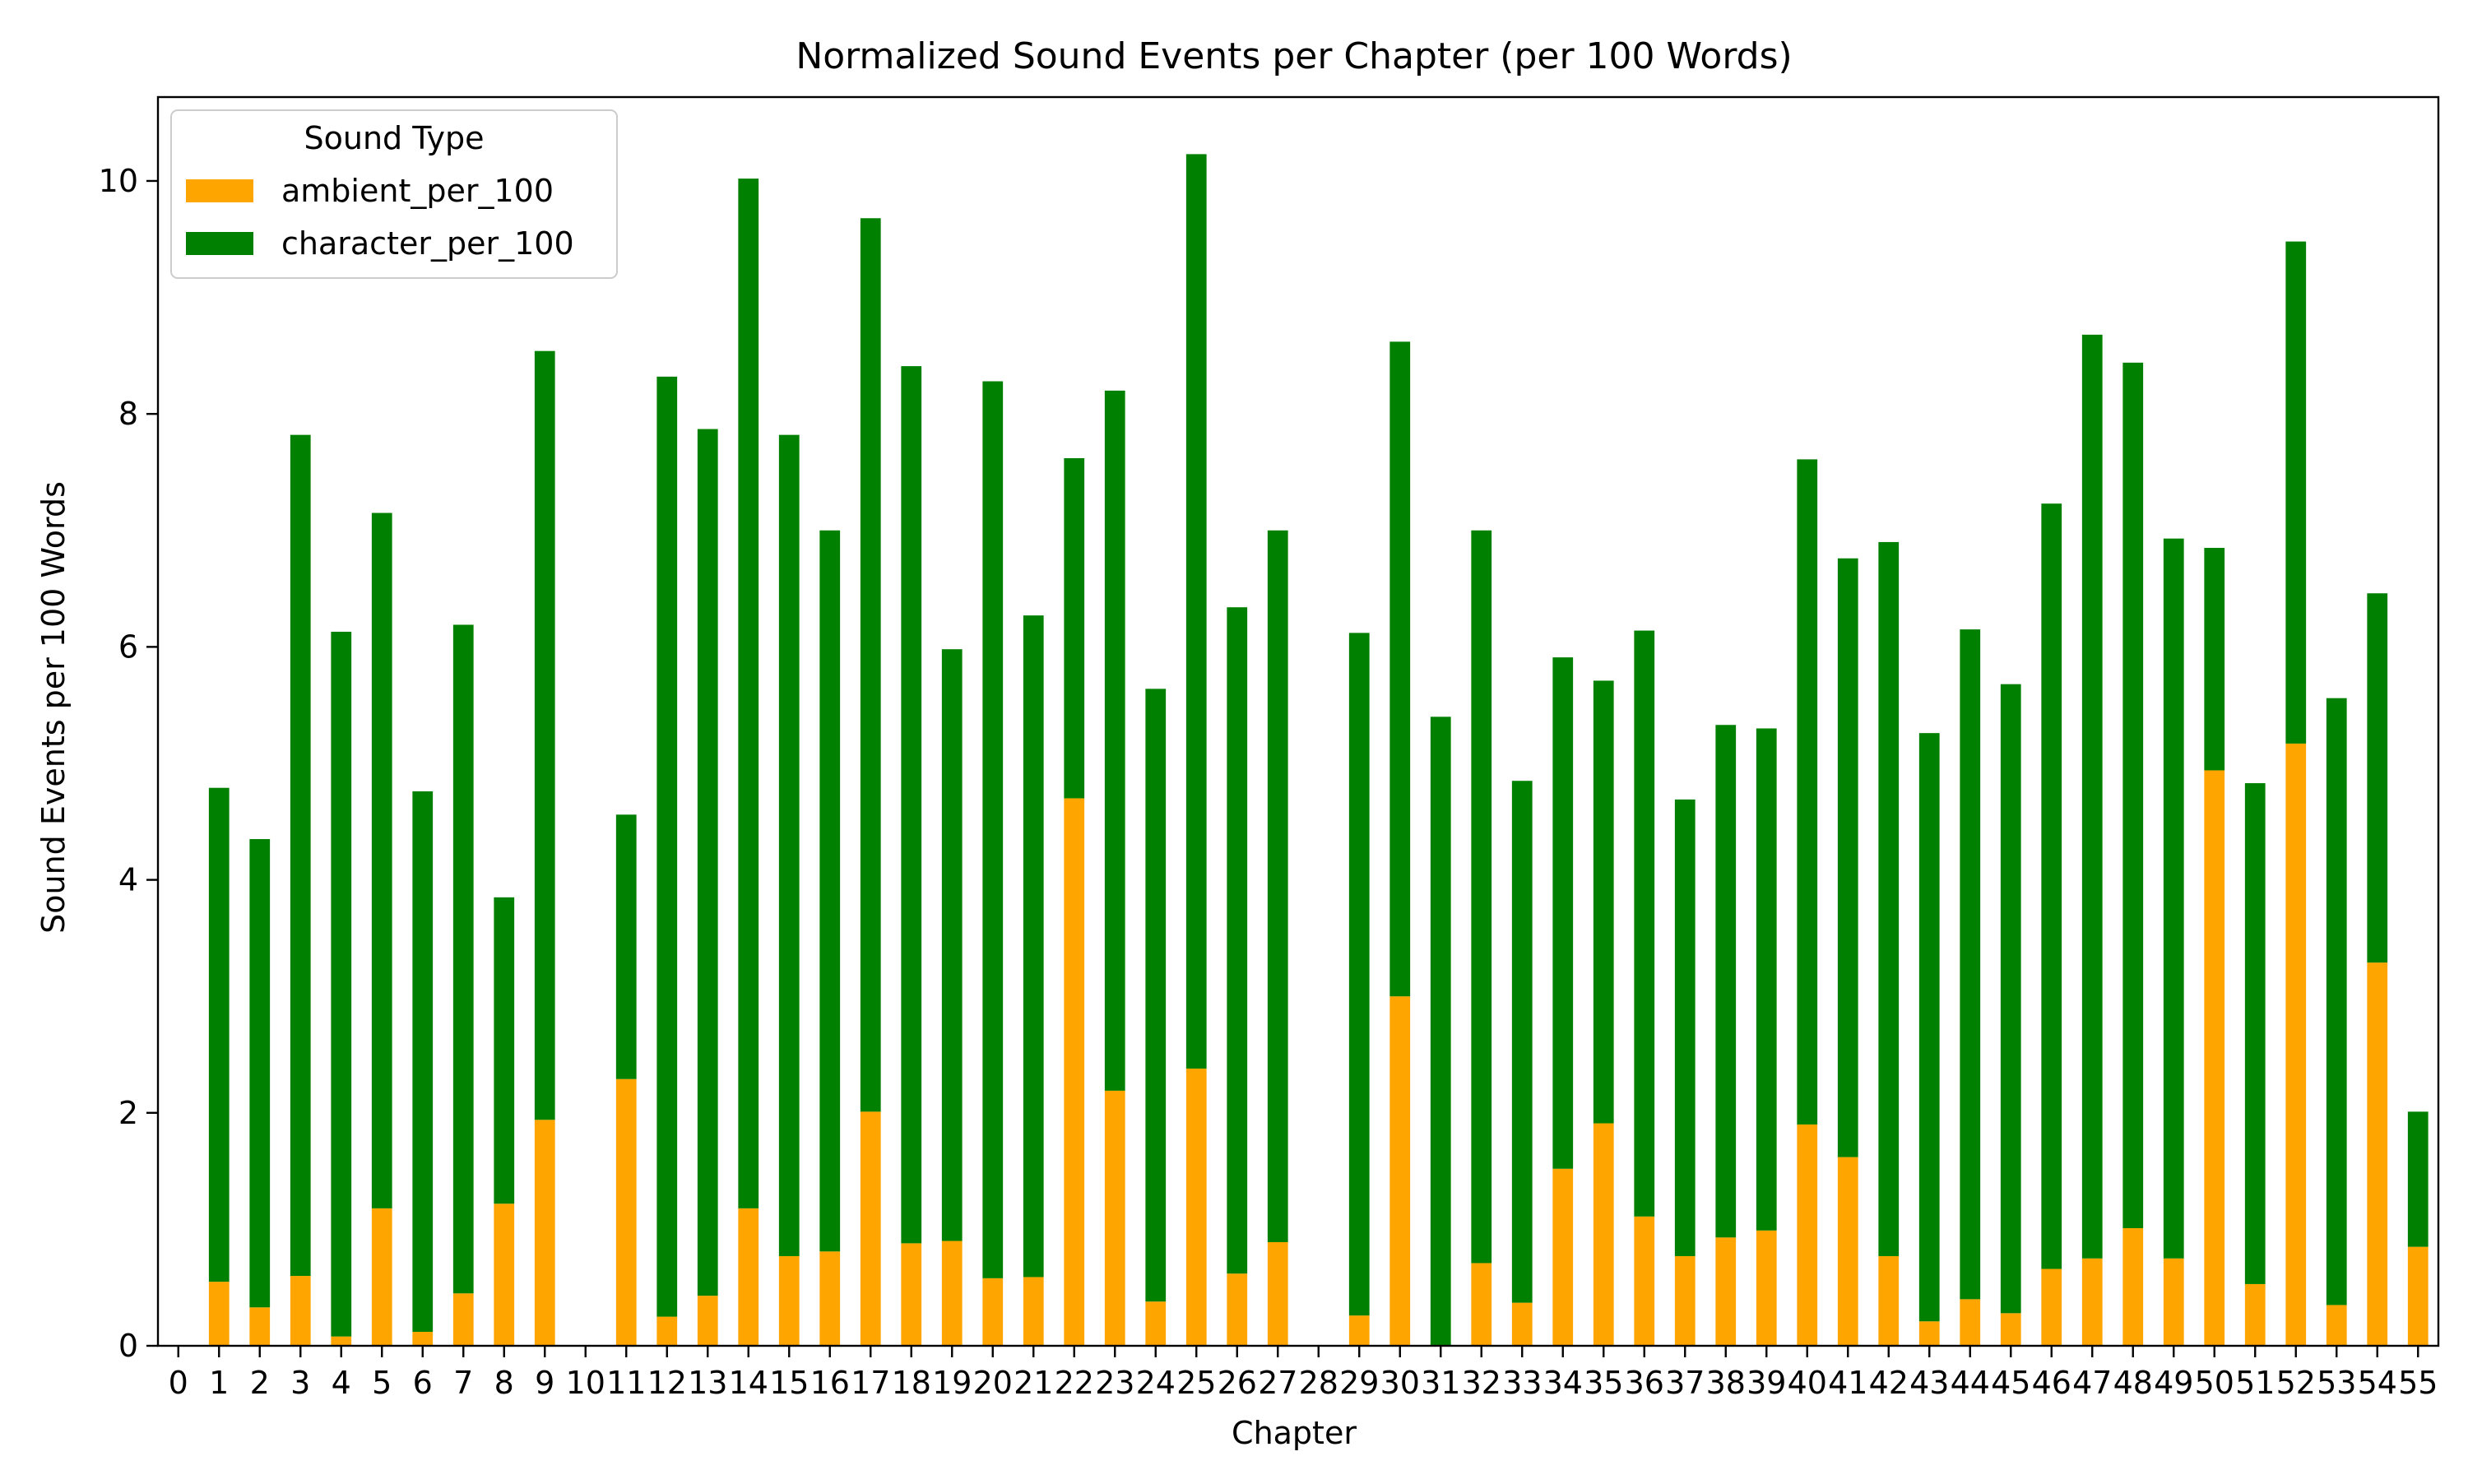  What do you see at coordinates (1277, 1383) in the screenshot?
I see `x-tick-label: 27` at bounding box center [1277, 1383].